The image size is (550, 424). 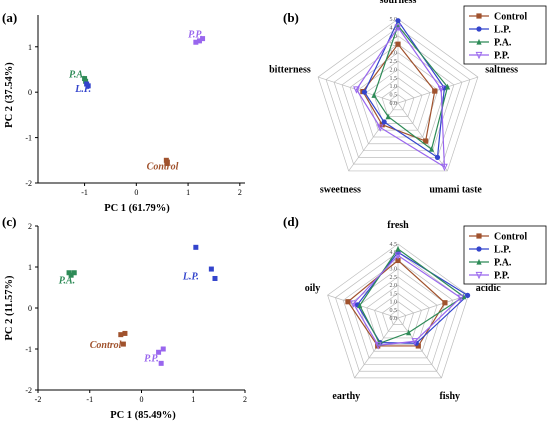 What do you see at coordinates (503, 43) in the screenshot?
I see `legend-entry: P.A.` at bounding box center [503, 43].